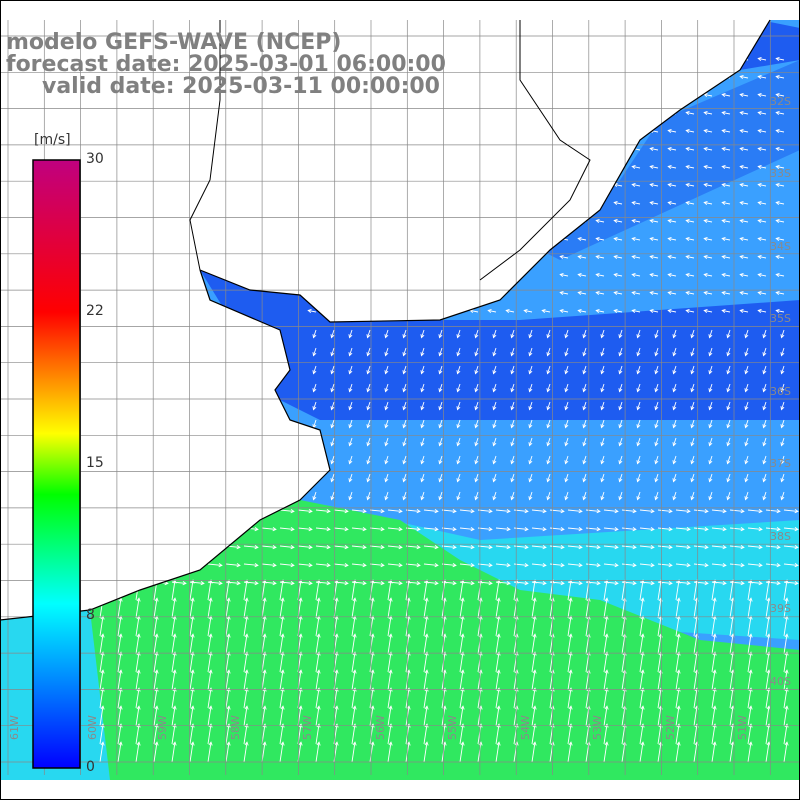 The image size is (800, 800). I want to click on title-valid-date: valid date: 2025-03-11 00:00:00, so click(241, 86).